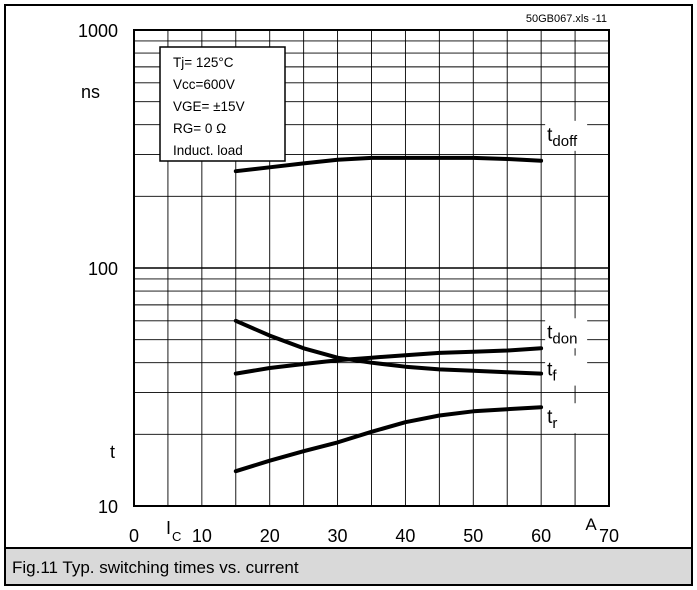 The height and width of the screenshot is (590, 697). What do you see at coordinates (473, 536) in the screenshot?
I see `x-tick-label: 50` at bounding box center [473, 536].